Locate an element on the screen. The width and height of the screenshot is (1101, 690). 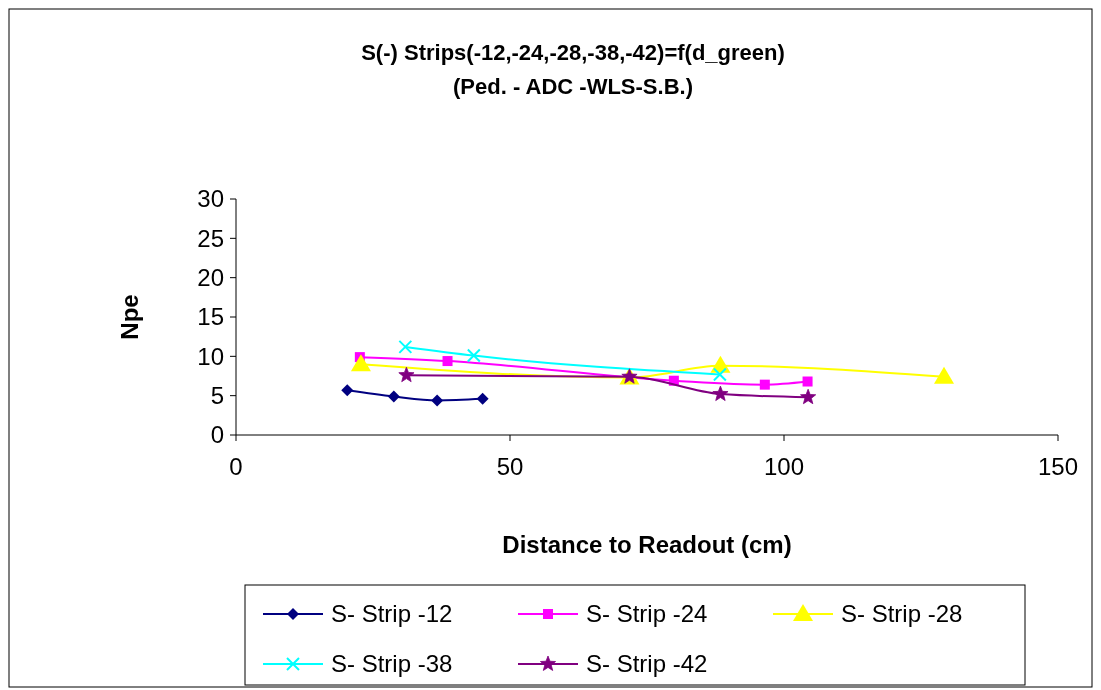
legend-label: S- Strip -12 is located at coordinates (392, 614).